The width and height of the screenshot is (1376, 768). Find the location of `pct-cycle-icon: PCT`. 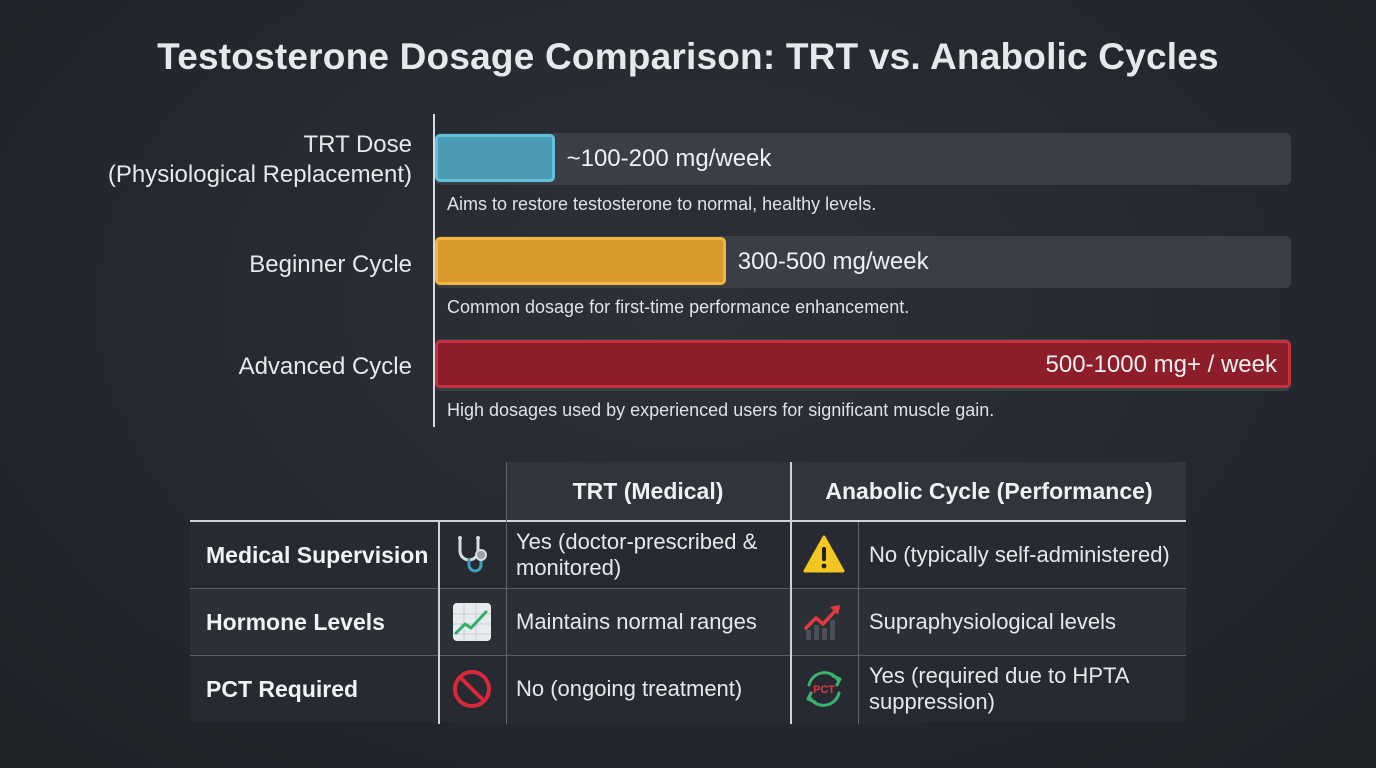

pct-cycle-icon: PCT is located at coordinates (824, 689).